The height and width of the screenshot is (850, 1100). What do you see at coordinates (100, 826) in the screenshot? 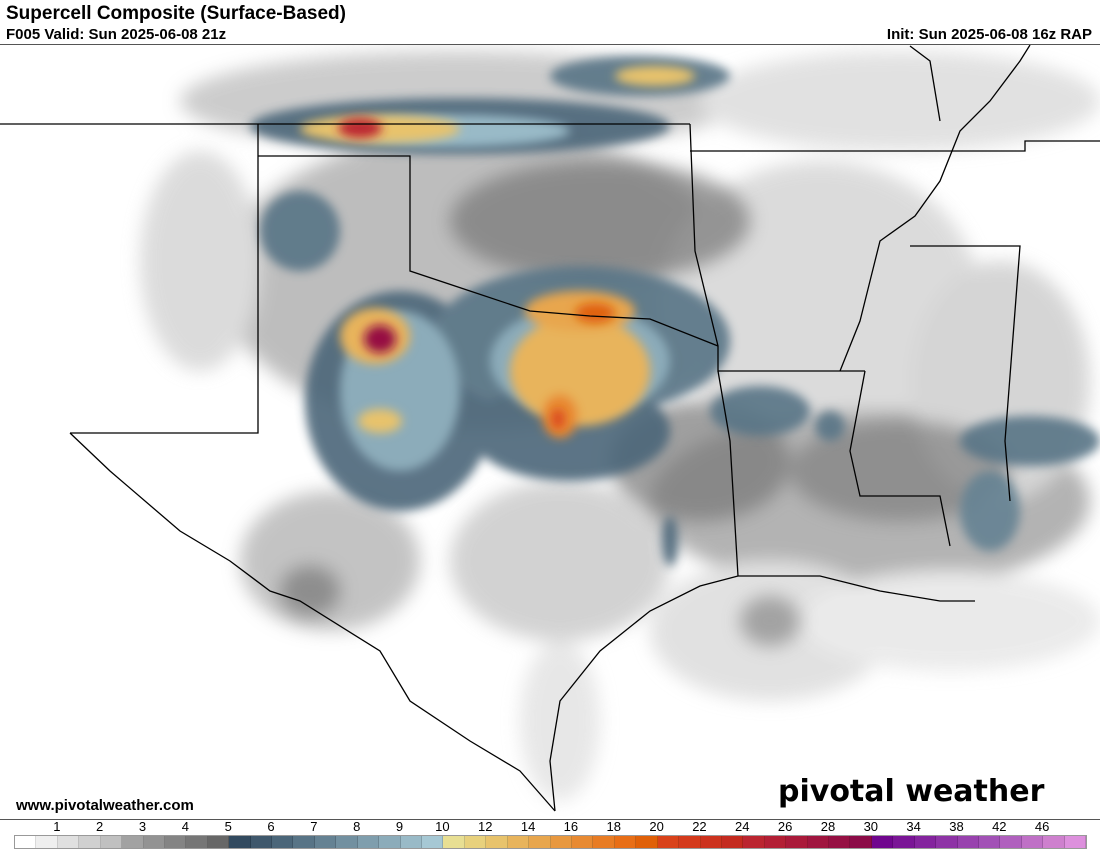
I see `colorbar-label: 2` at bounding box center [100, 826].